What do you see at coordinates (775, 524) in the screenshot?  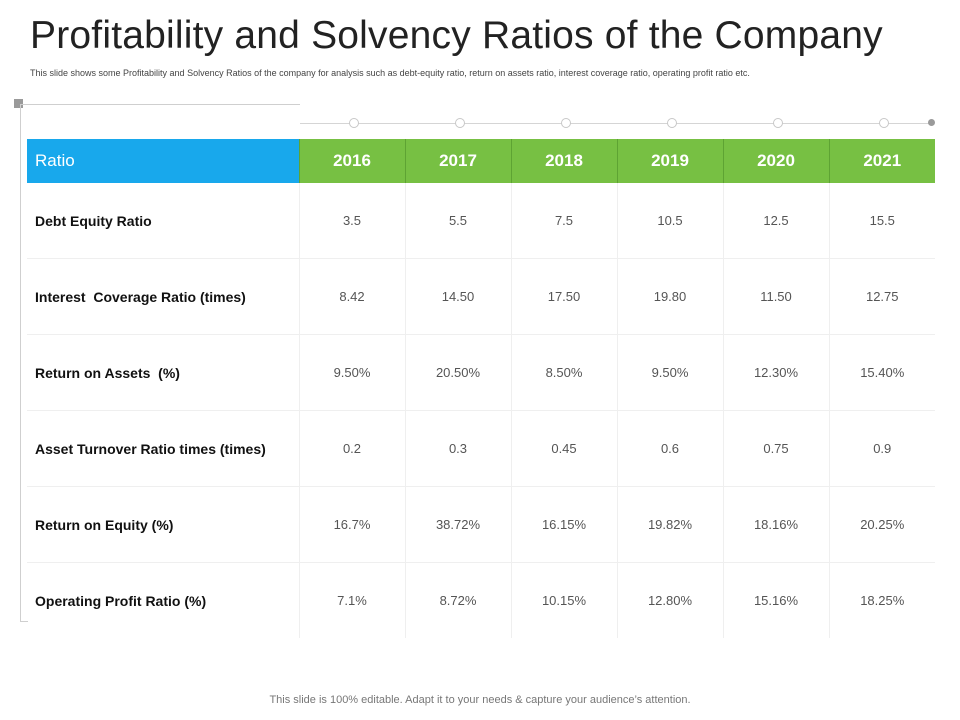 I see `table-cell: 18.16%` at bounding box center [775, 524].